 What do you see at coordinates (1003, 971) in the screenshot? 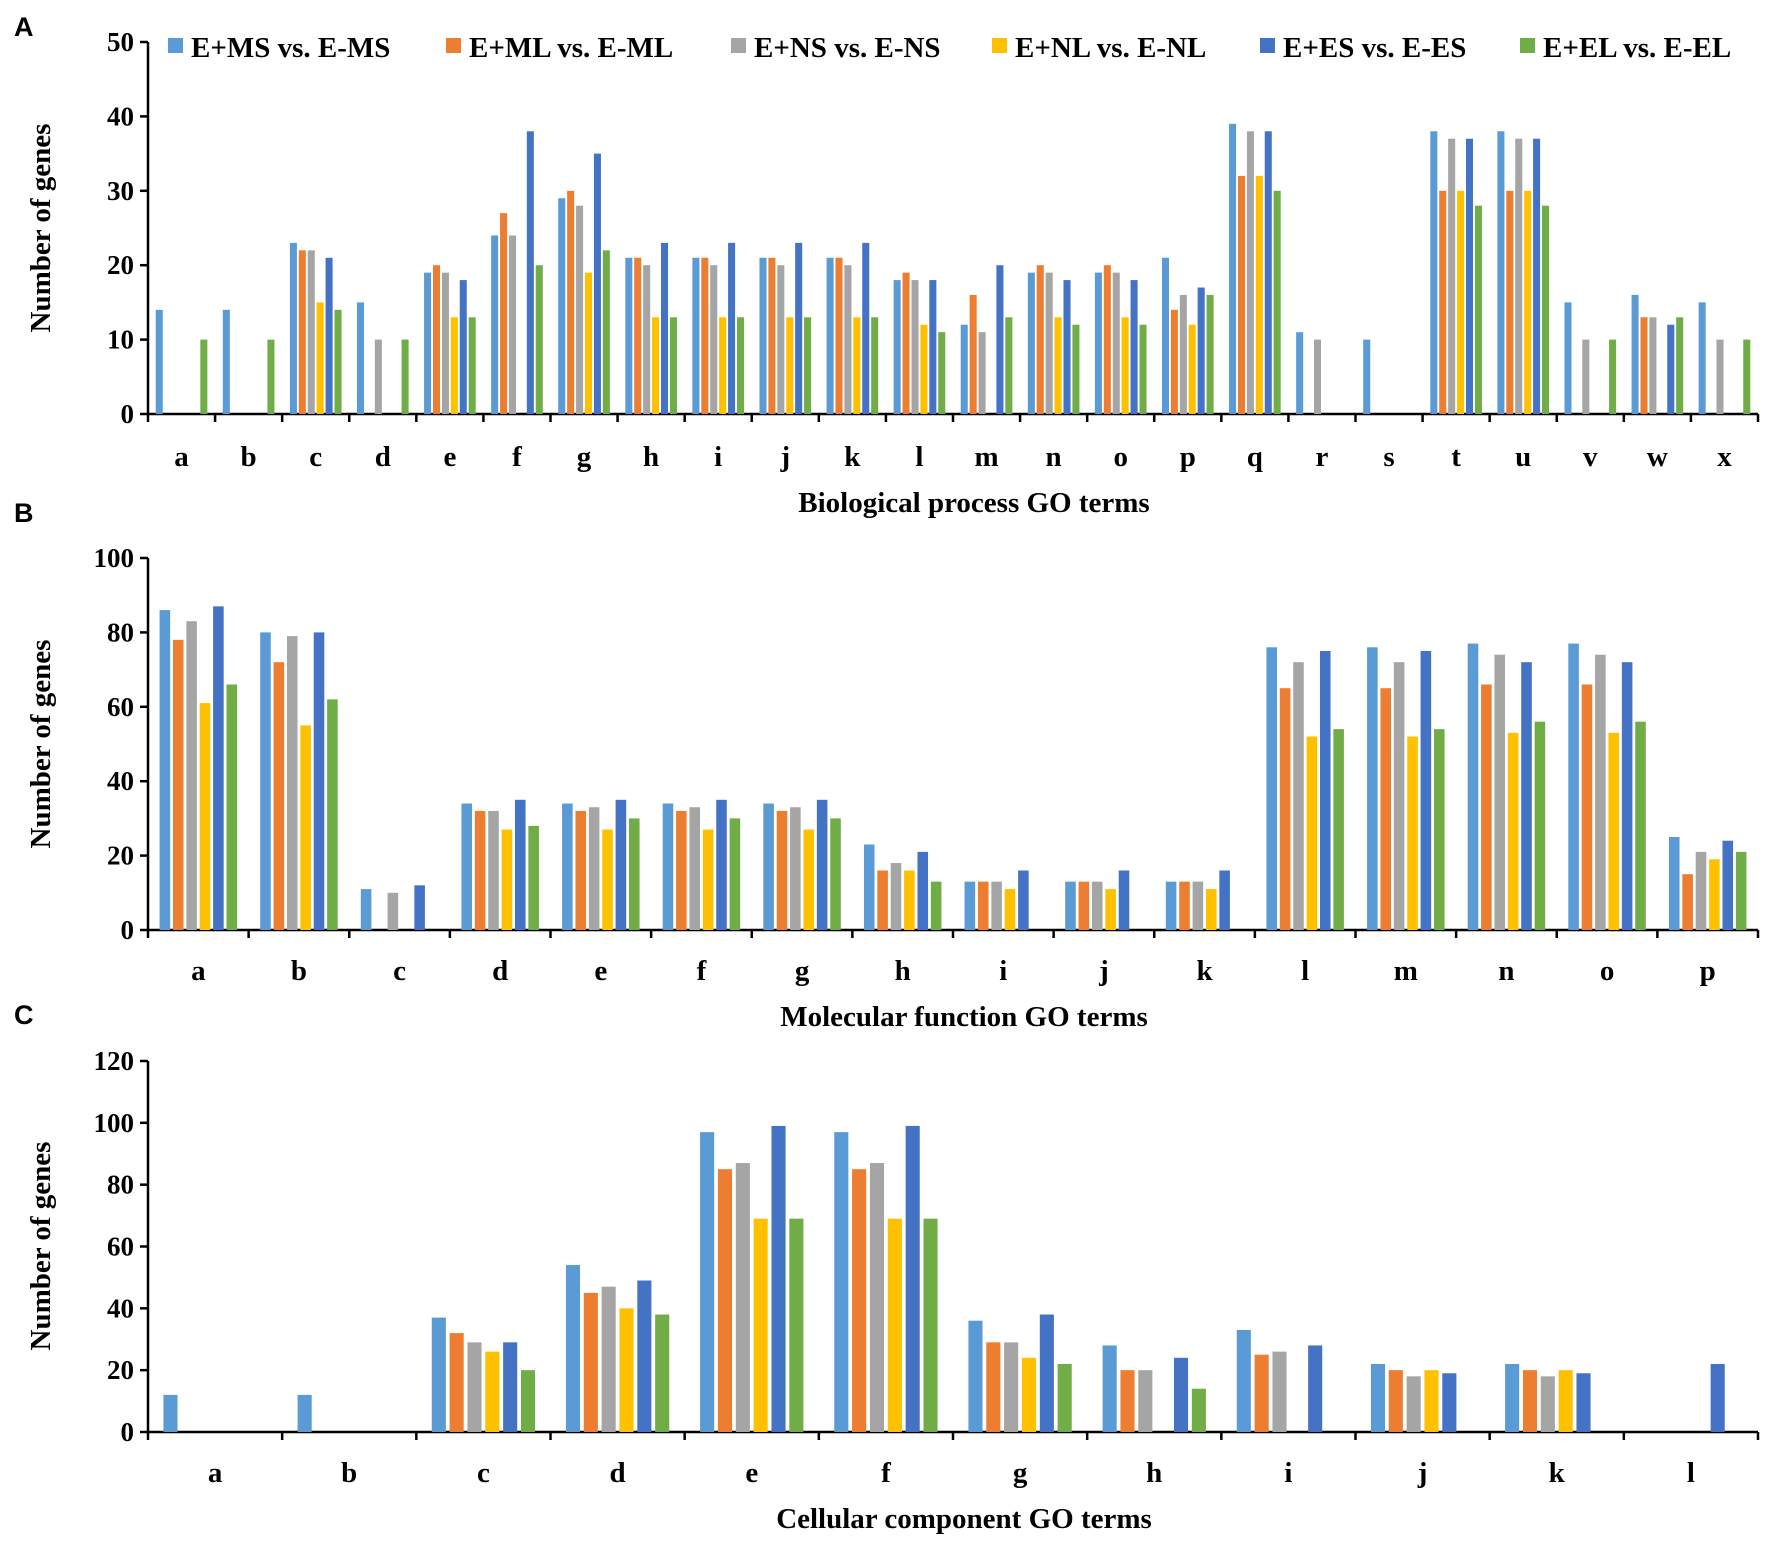
I see `category-label-b: i` at bounding box center [1003, 971].